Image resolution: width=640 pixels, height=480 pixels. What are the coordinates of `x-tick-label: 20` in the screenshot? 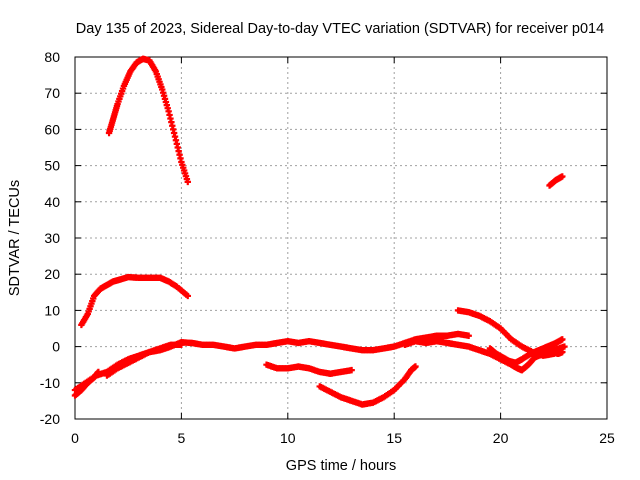 It's located at (501, 438).